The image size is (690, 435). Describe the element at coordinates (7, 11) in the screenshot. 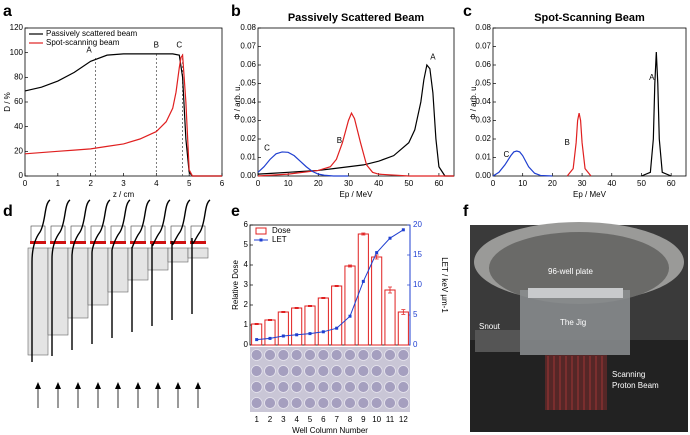

I see `panel-letter: a` at that location.